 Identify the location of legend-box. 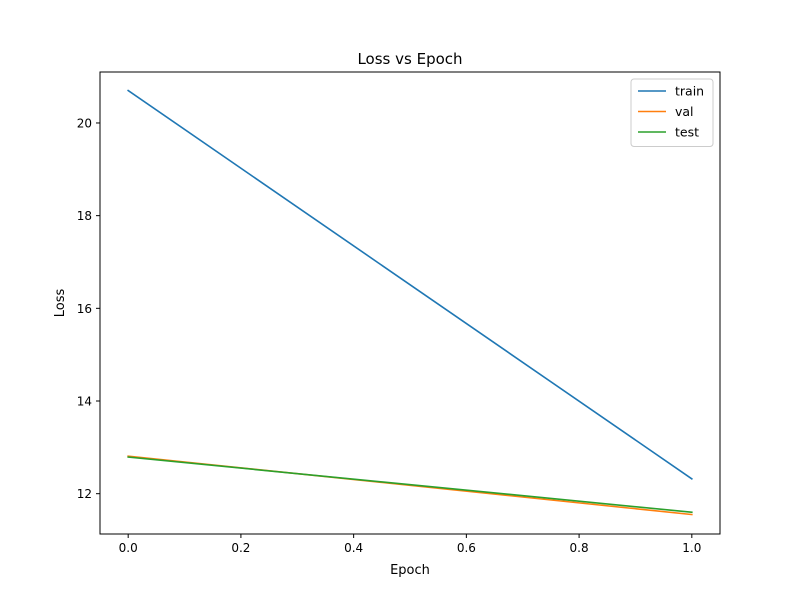
(672, 112).